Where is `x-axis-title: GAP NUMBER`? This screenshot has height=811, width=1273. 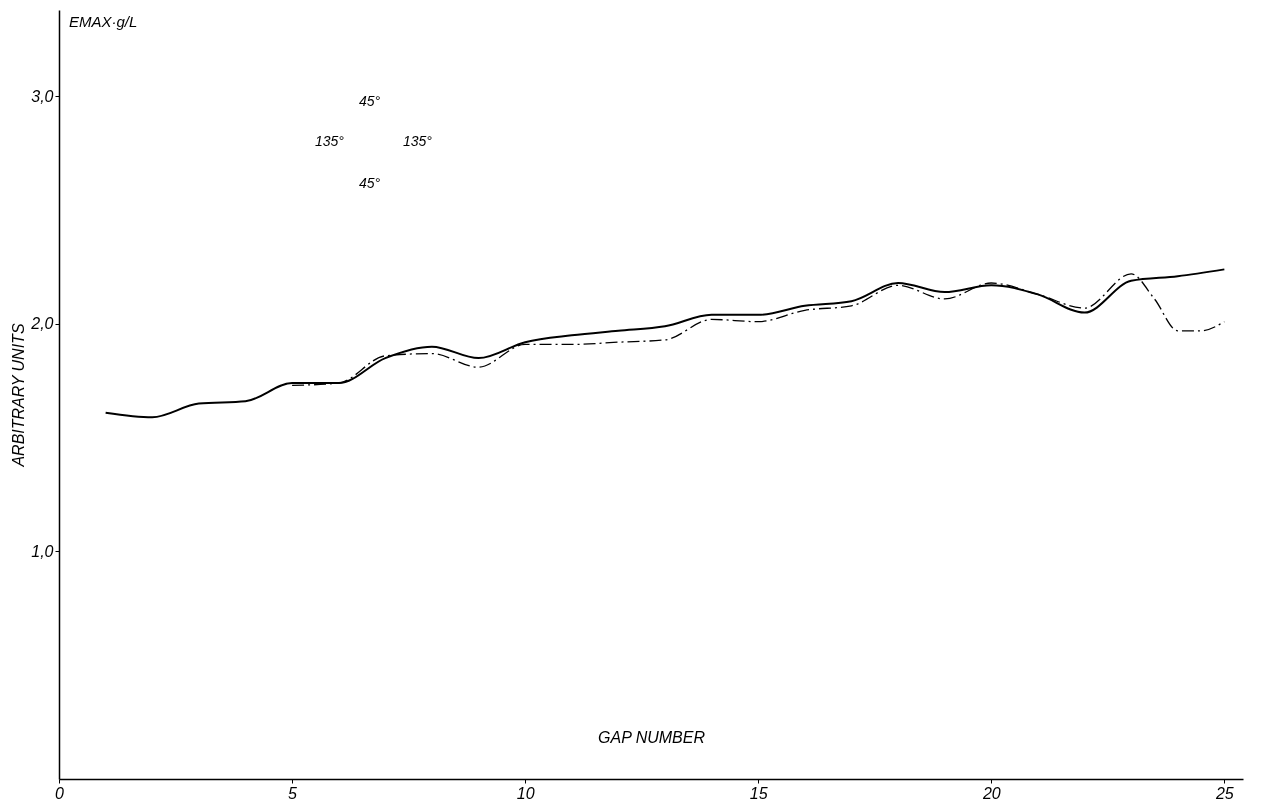
x-axis-title: GAP NUMBER is located at coordinates (652, 737).